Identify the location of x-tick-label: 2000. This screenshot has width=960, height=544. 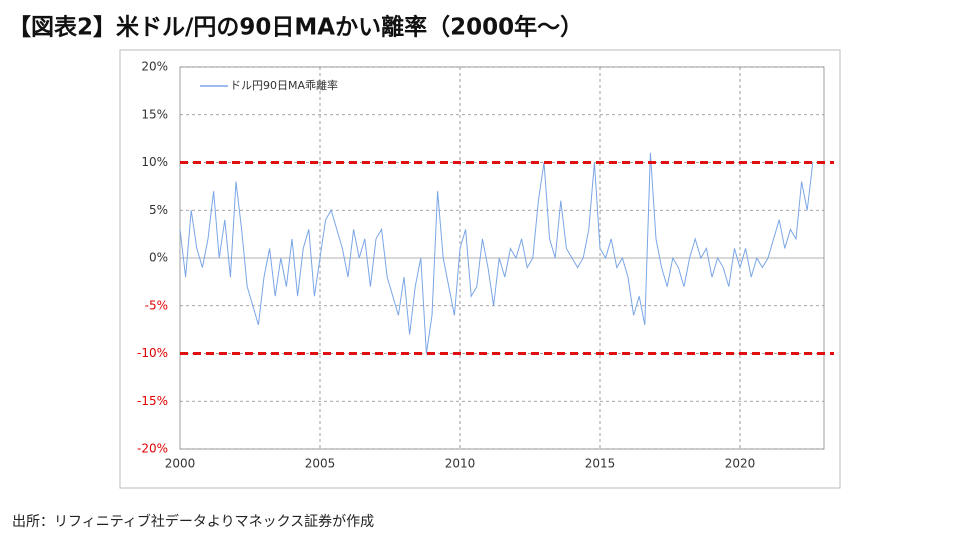
(180, 464).